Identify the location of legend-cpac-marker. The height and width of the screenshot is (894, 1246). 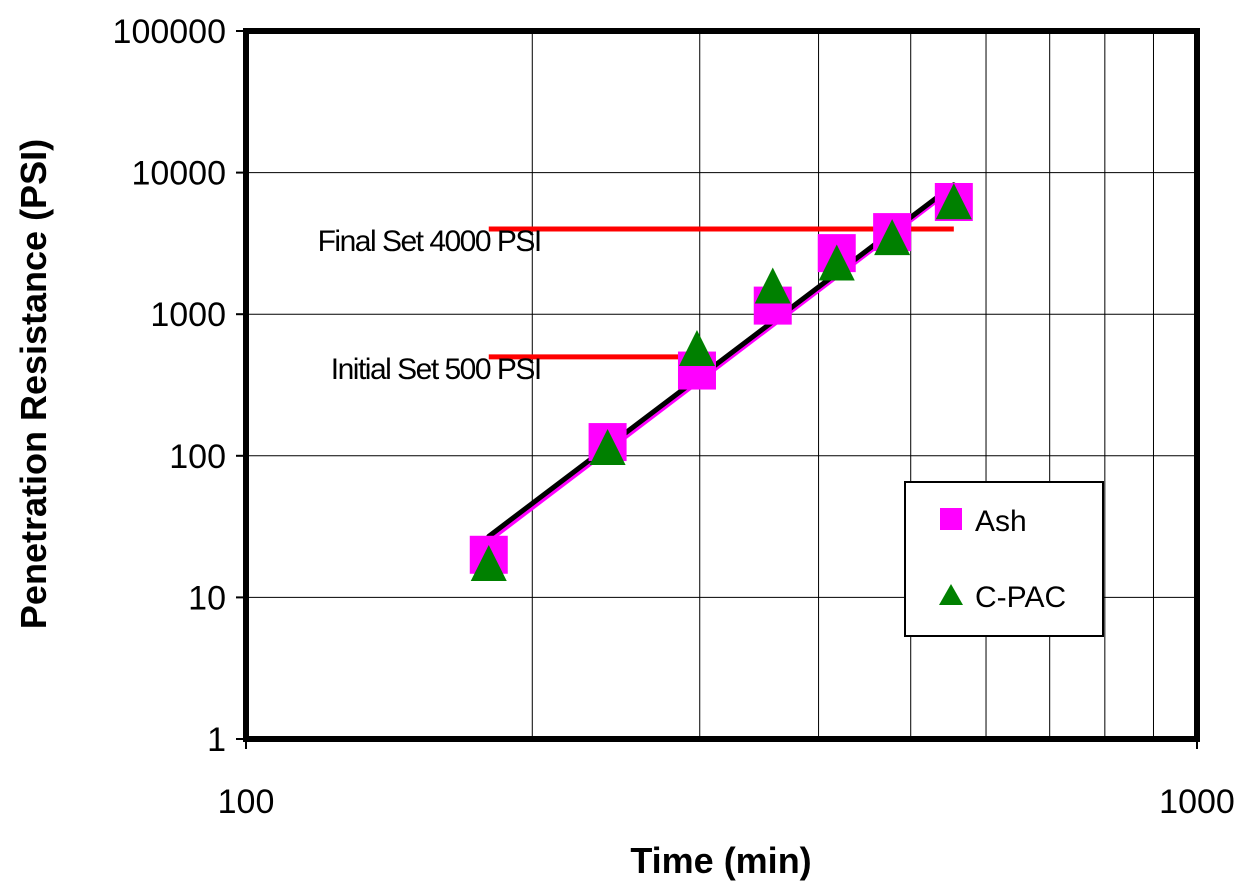
(951, 594).